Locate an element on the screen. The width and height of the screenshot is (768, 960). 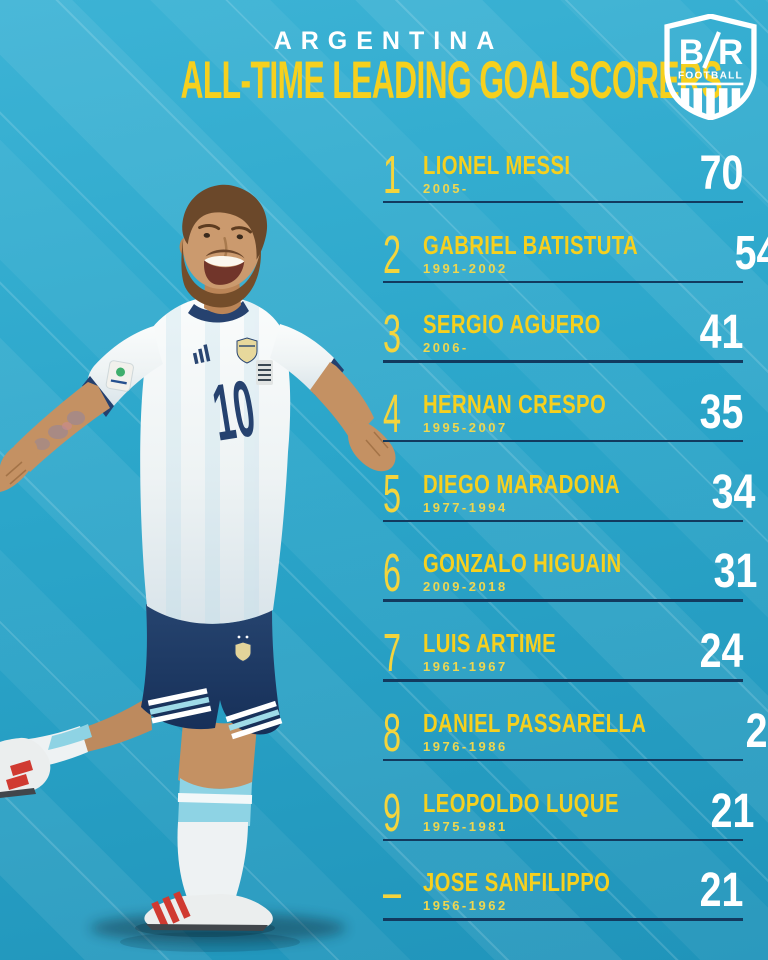
player-name: LEOPOLDO LUQUE is located at coordinates (548, 802).